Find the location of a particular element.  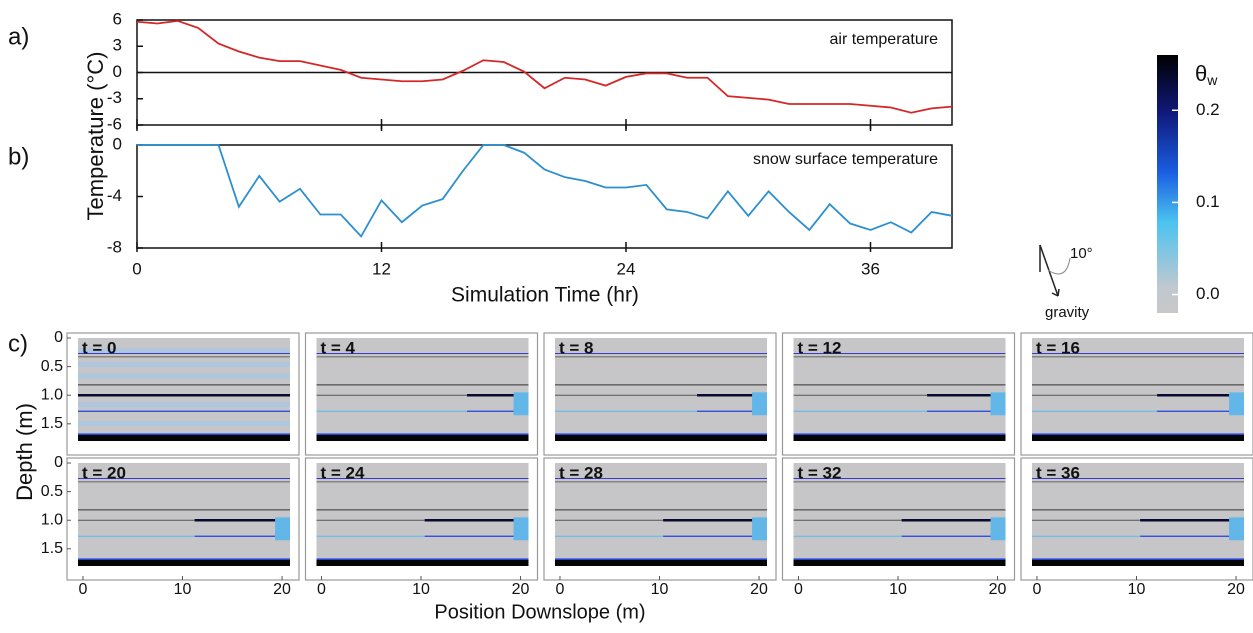

panel-label: b) is located at coordinates (18, 156).